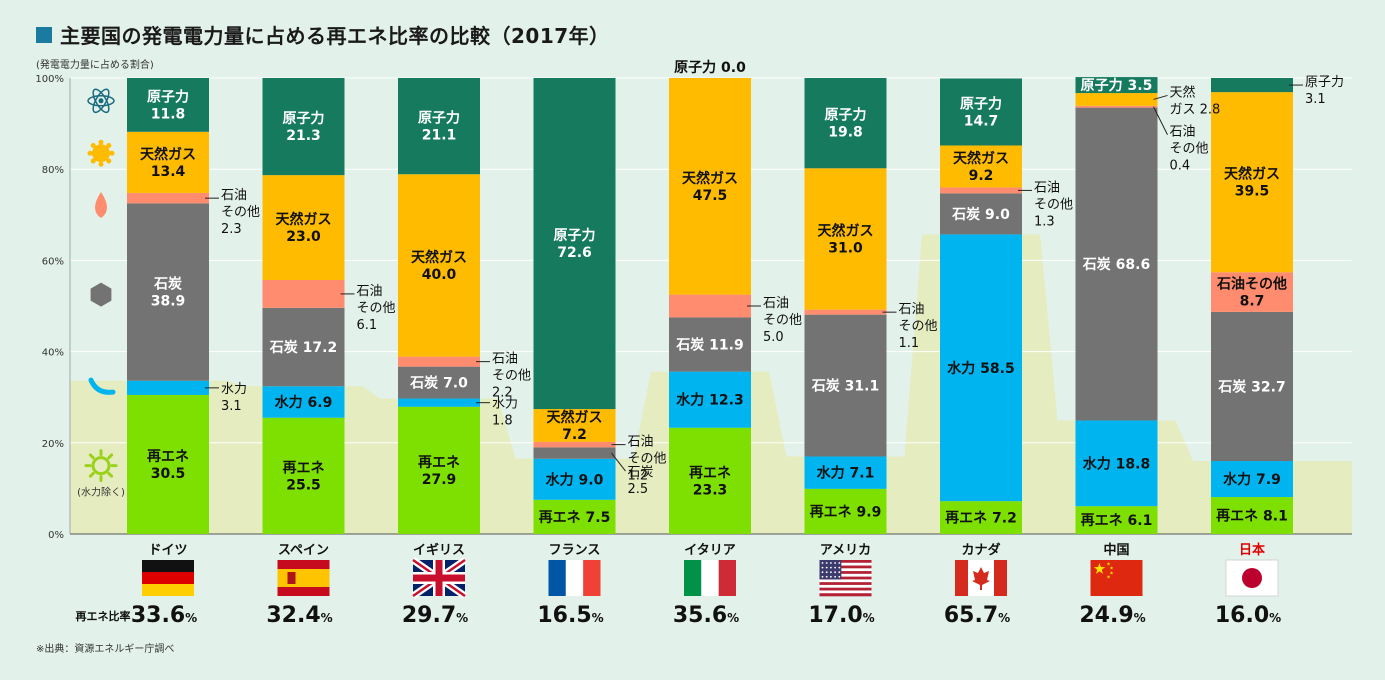  I want to click on unit-note: (発電電力量に占める割合), so click(95, 65).